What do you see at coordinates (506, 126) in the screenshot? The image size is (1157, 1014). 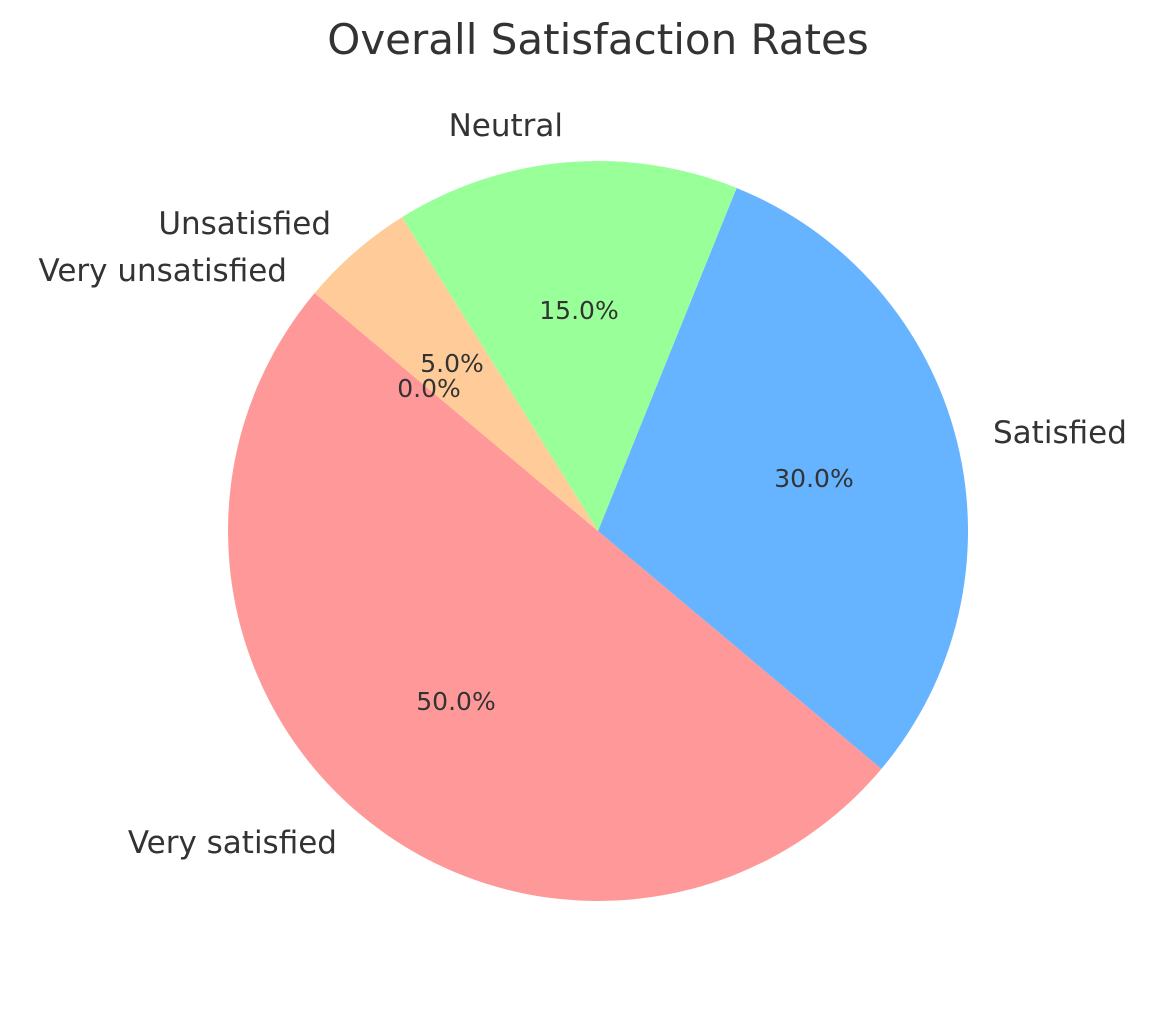 I see `label-neutral: Neutral` at bounding box center [506, 126].